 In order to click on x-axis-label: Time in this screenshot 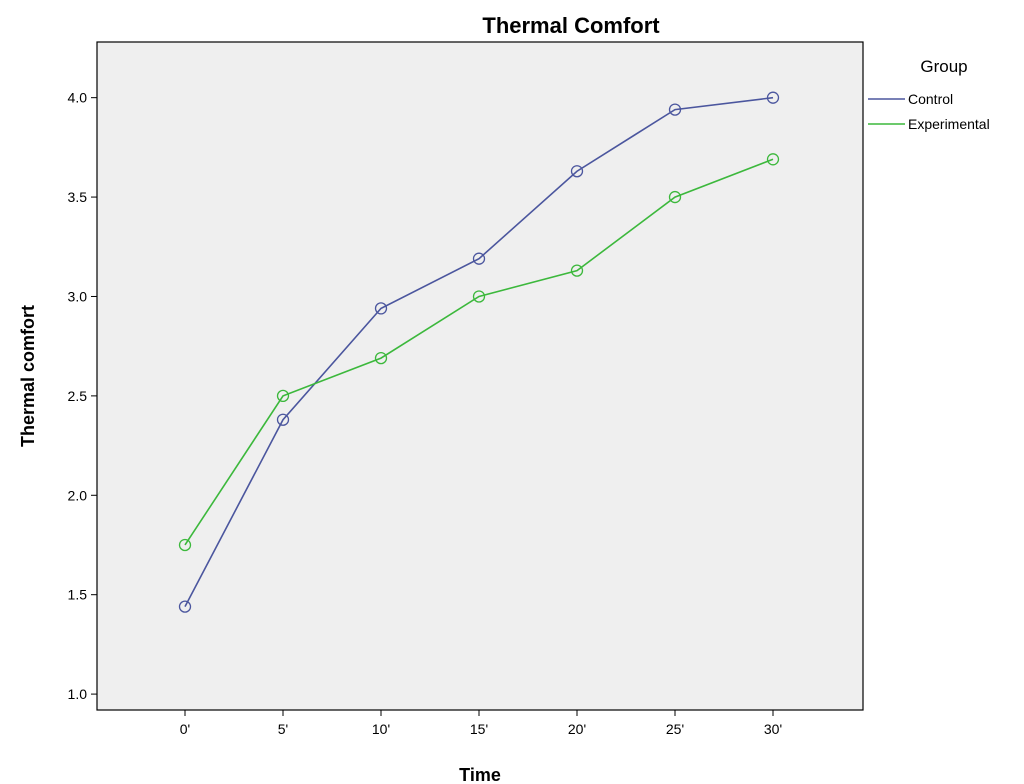, I will do `click(480, 774)`.